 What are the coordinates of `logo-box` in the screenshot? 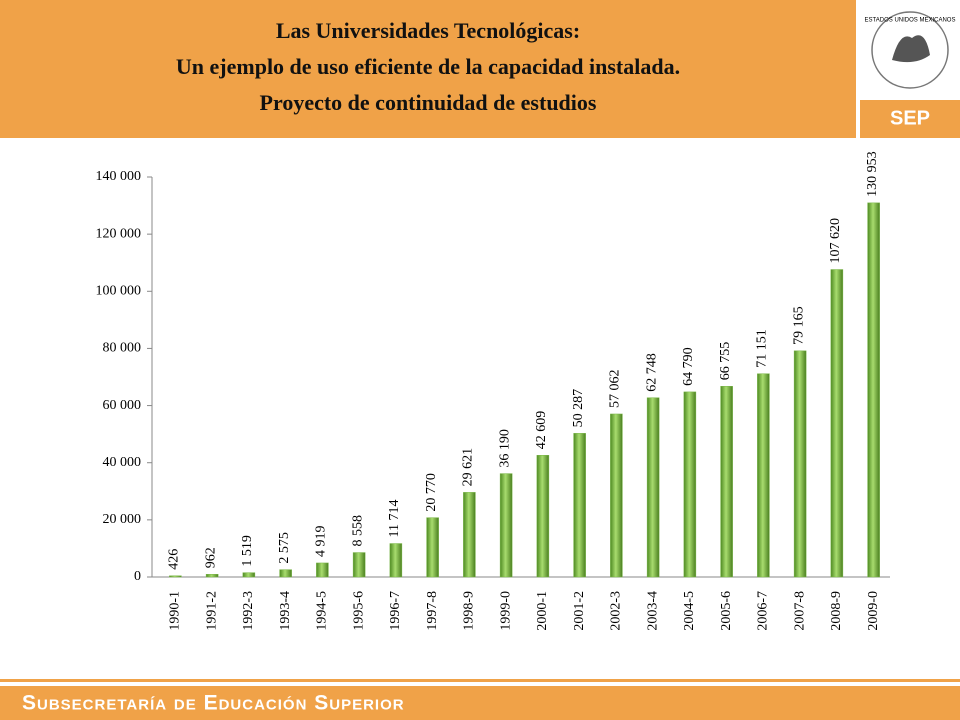 It's located at (910, 119).